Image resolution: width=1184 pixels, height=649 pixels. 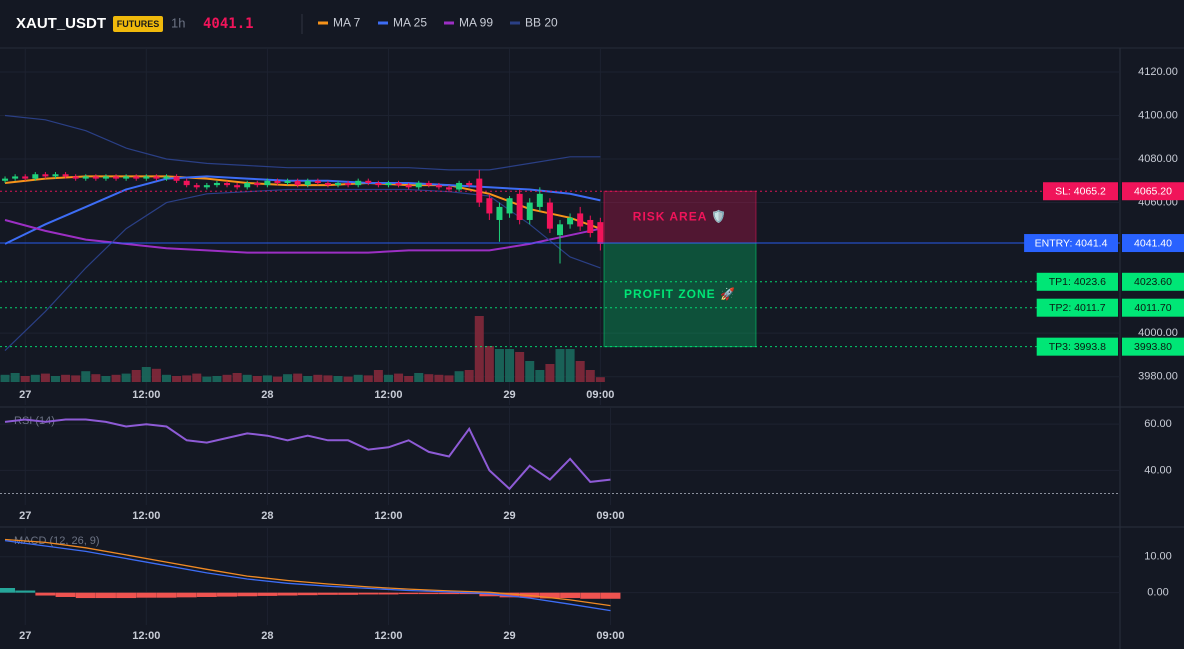 I want to click on line, so click(x=307, y=454).